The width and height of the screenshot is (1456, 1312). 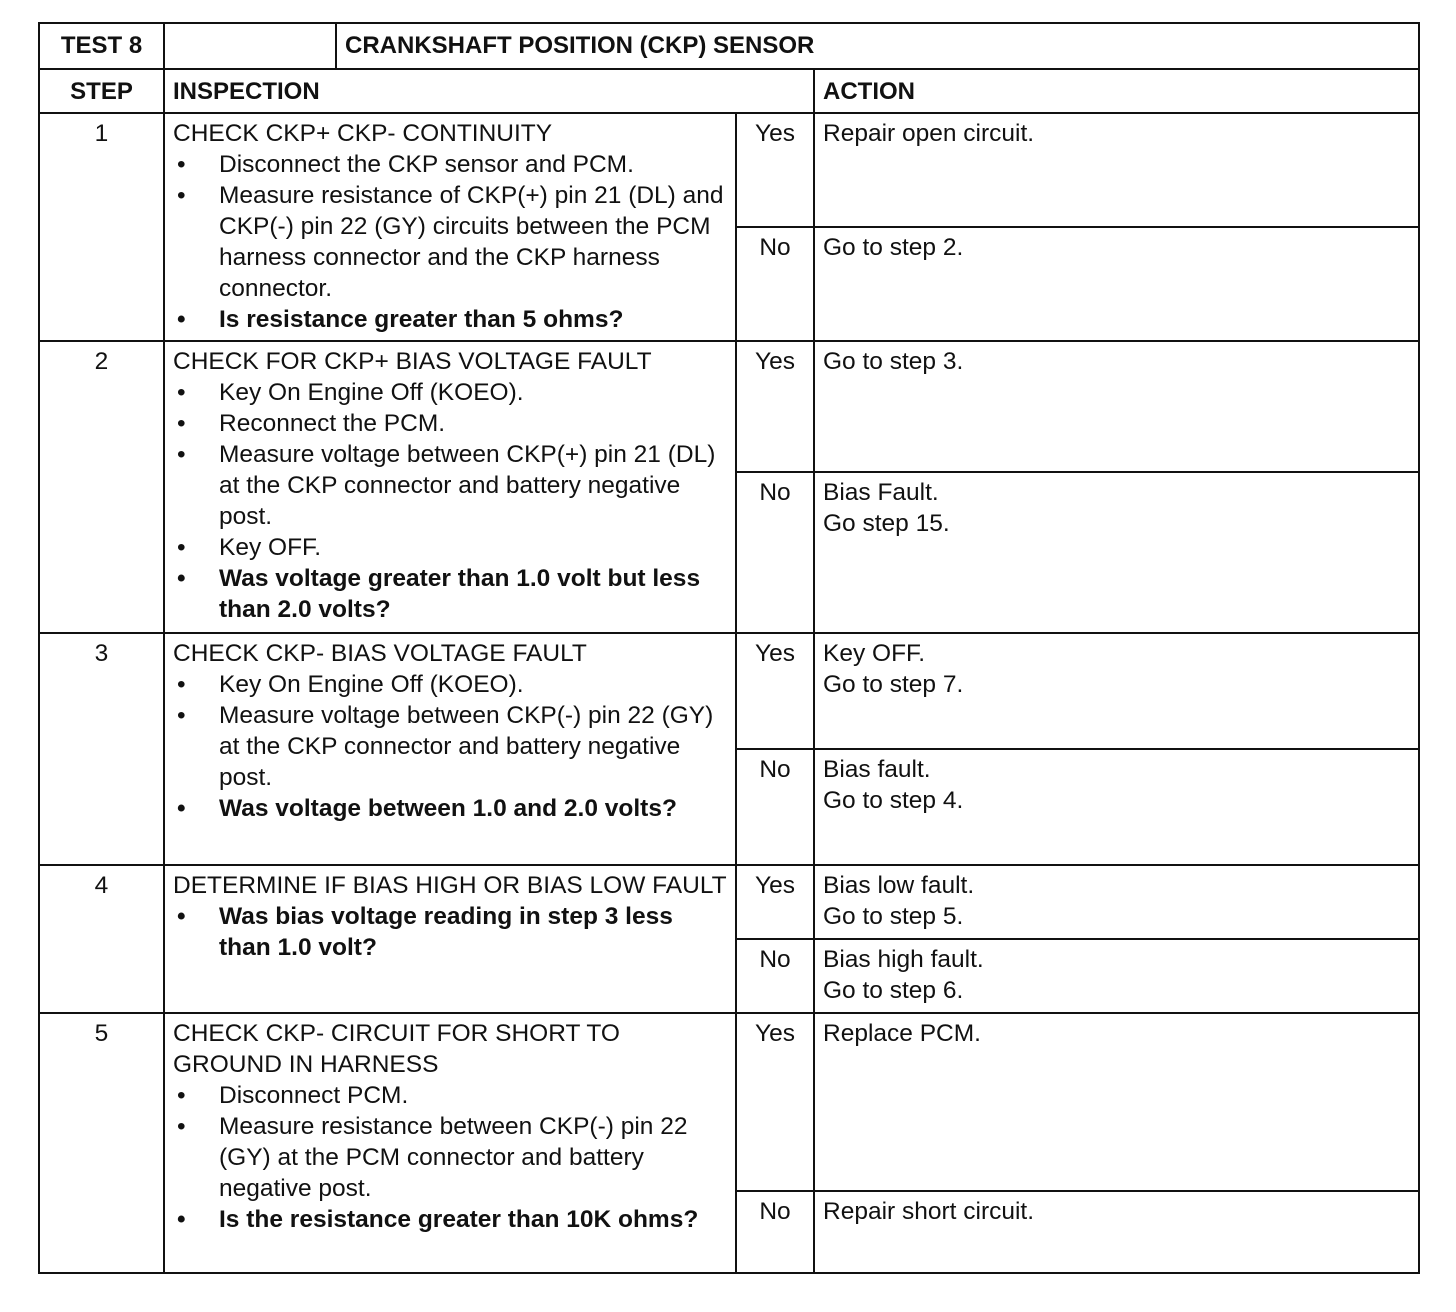 I want to click on inspection-bullet: Disconnect PCM., so click(x=450, y=1095).